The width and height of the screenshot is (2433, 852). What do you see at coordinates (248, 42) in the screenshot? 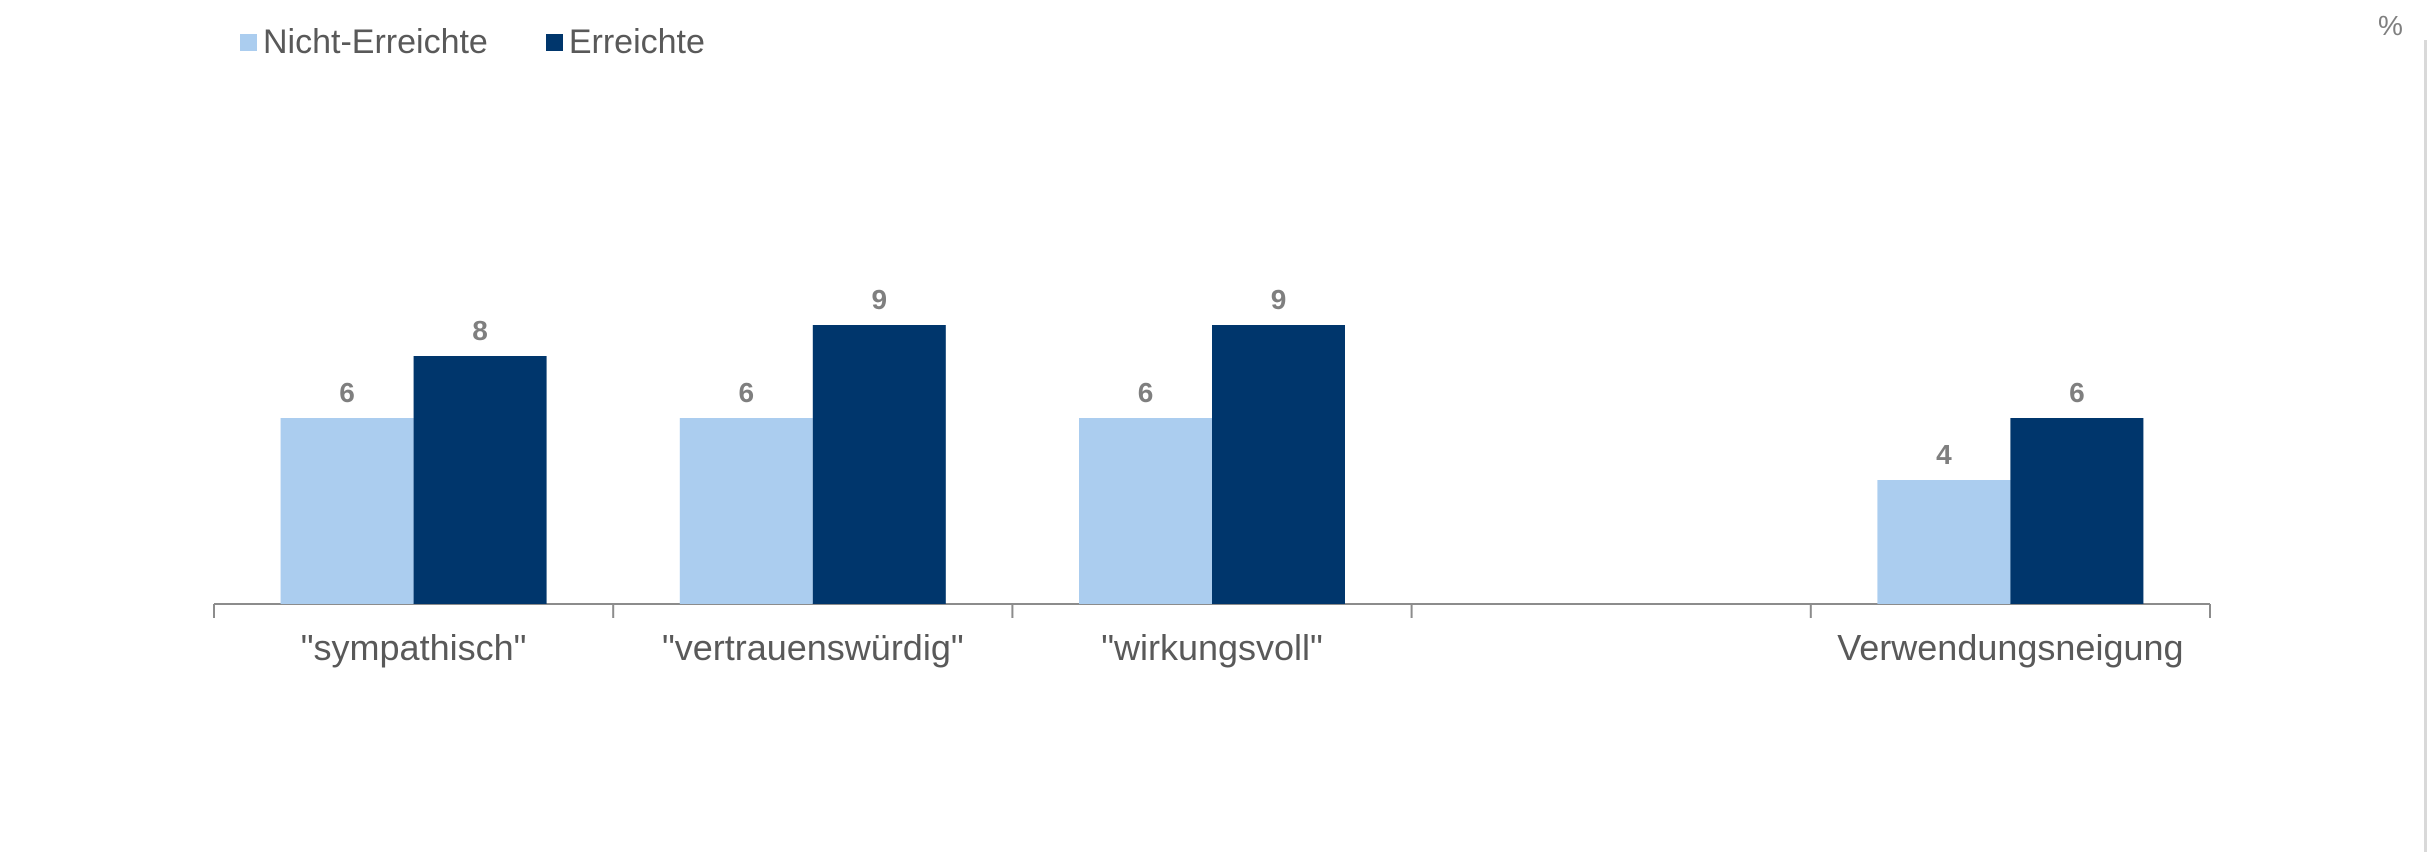
I see `legend-swatch-nicht-erreichte` at bounding box center [248, 42].